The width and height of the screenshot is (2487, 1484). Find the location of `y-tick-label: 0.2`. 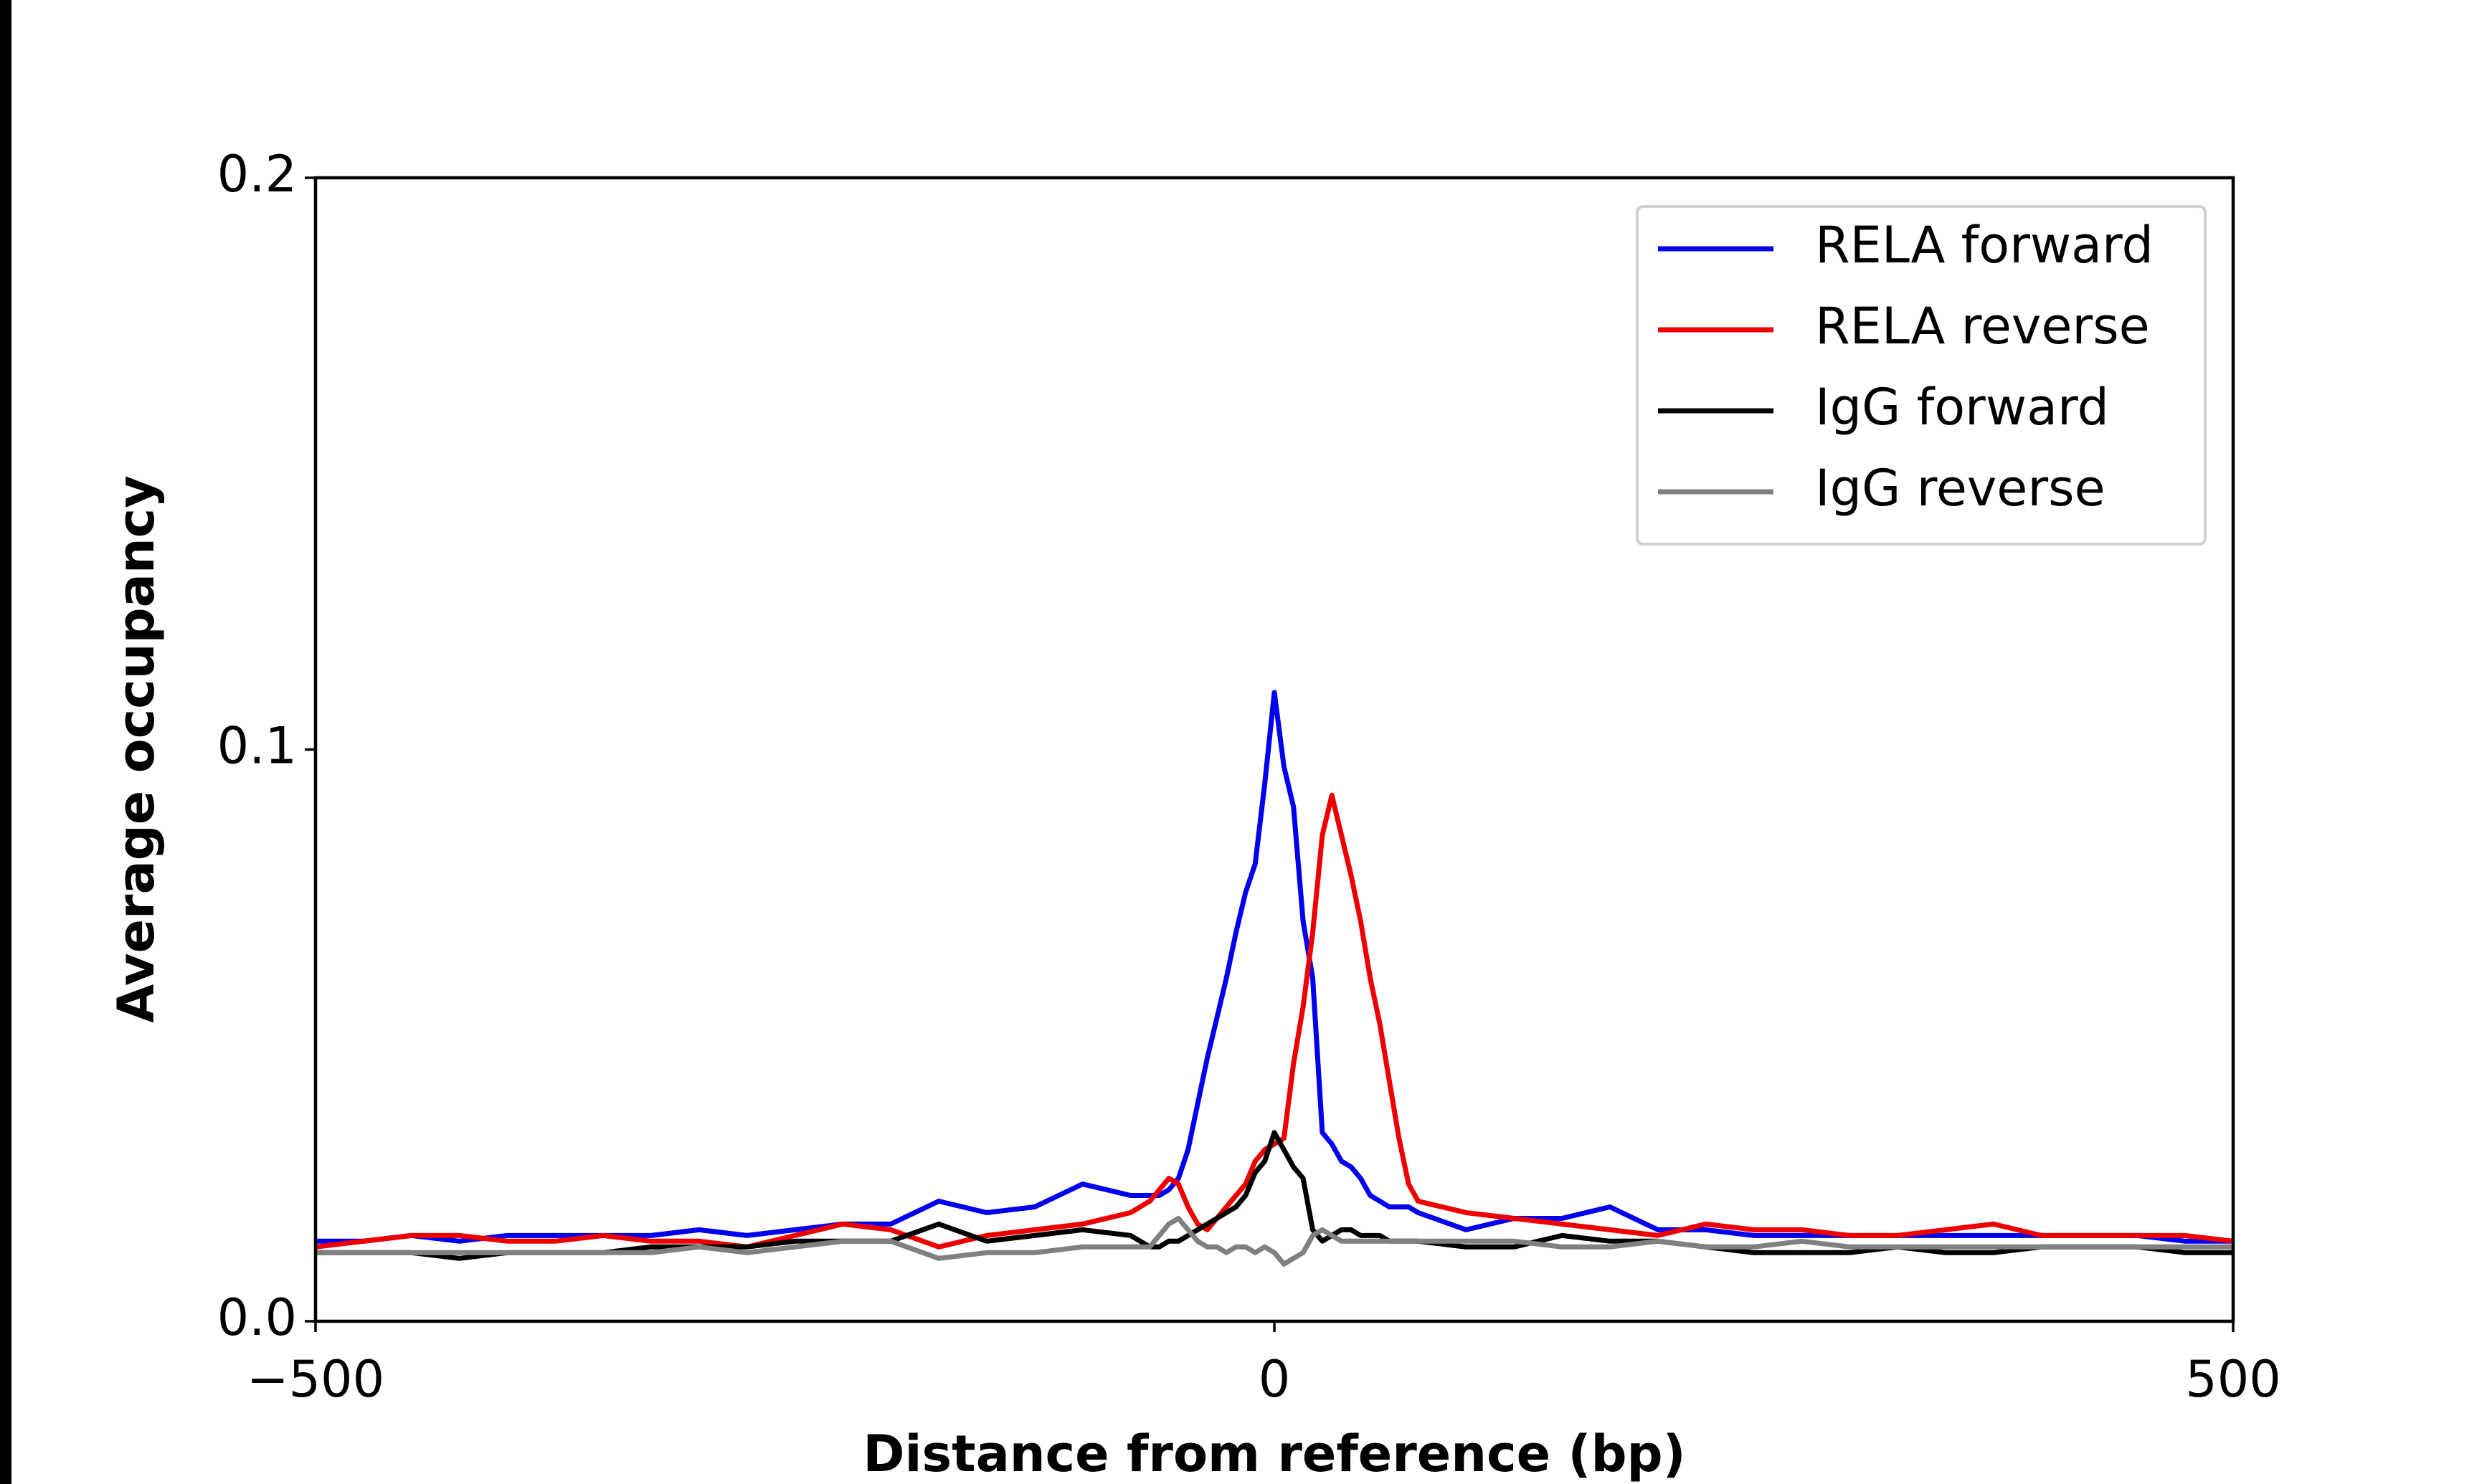

y-tick-label: 0.2 is located at coordinates (257, 175).